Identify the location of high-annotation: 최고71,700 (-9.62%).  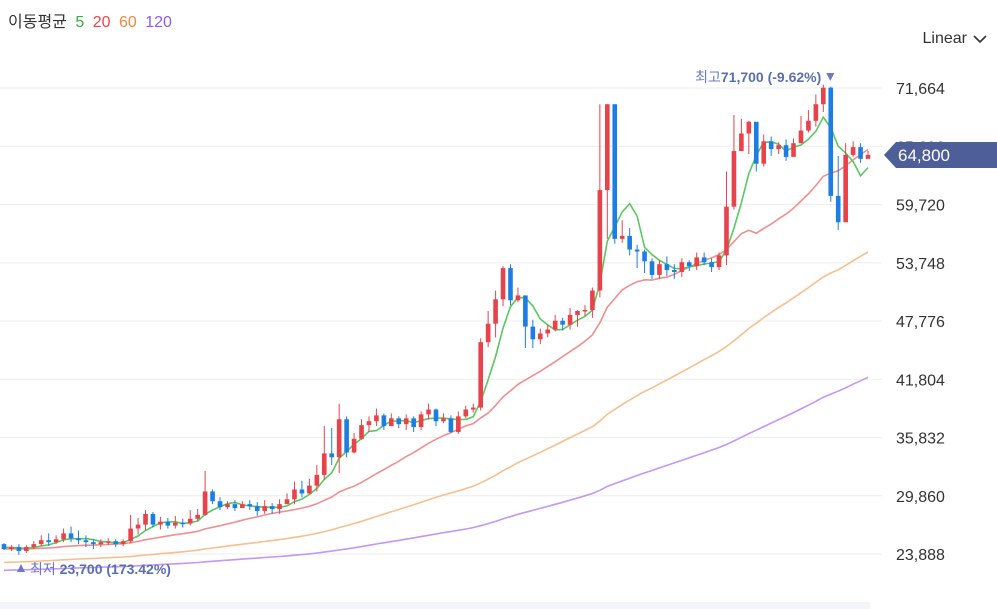
(758, 77).